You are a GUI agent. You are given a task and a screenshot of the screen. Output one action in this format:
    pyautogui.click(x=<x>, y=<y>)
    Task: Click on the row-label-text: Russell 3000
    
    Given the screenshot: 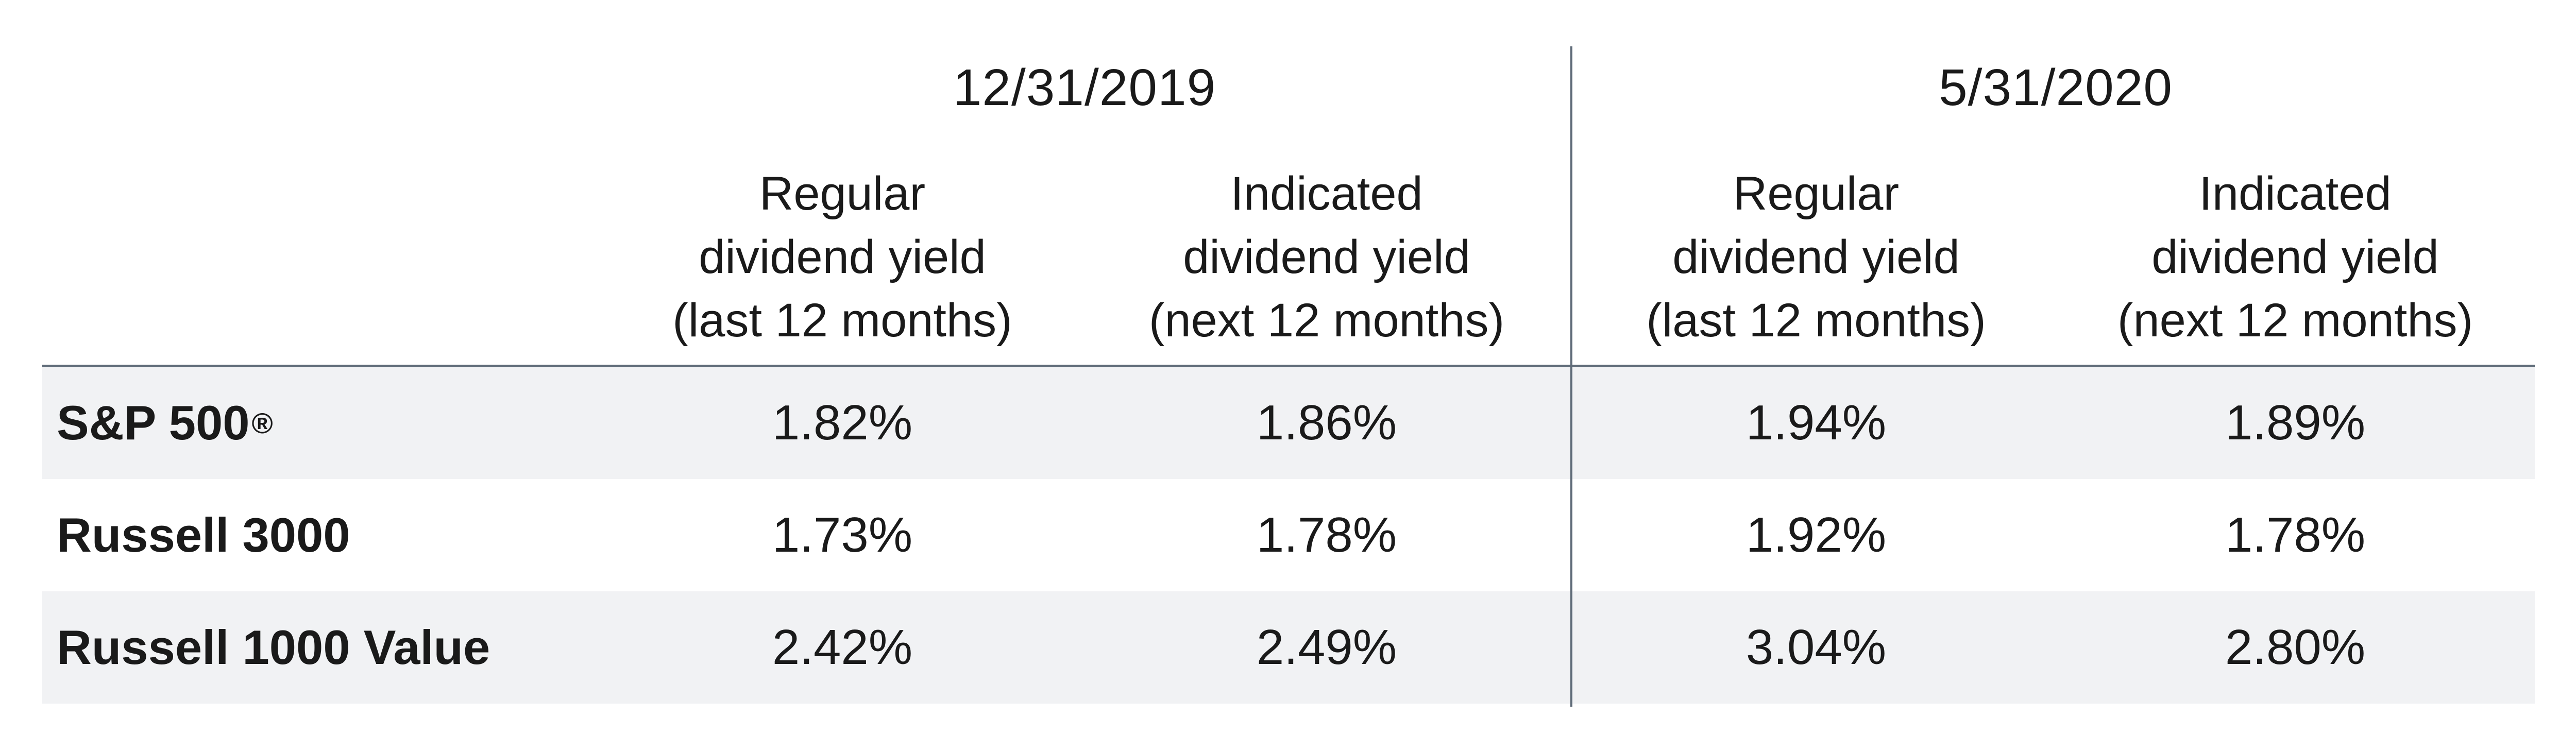 What is the action you would take?
    pyautogui.click(x=203, y=535)
    